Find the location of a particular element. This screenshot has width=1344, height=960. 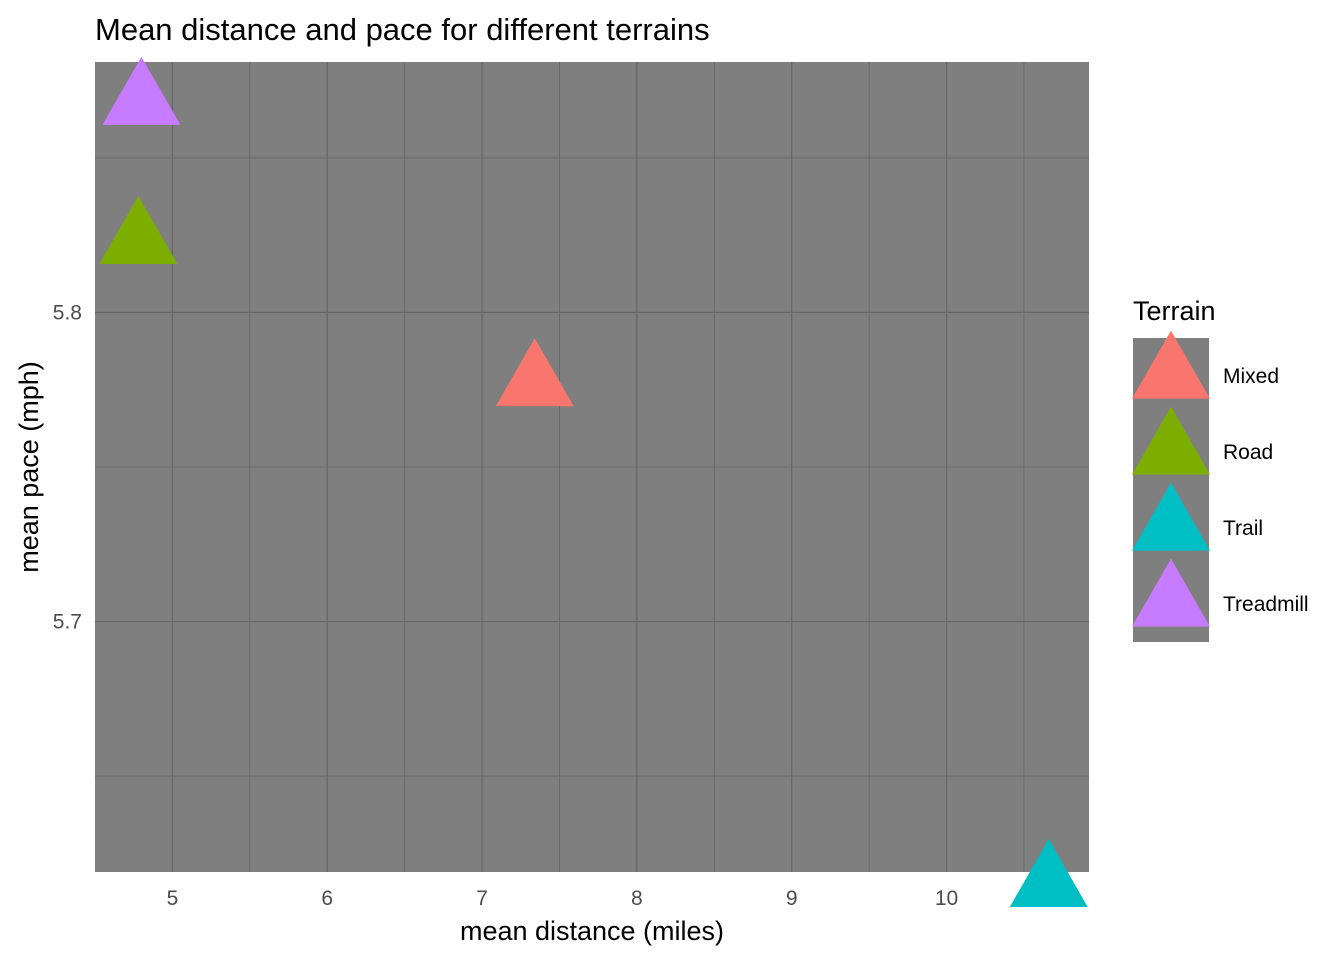

point-road is located at coordinates (138, 229).